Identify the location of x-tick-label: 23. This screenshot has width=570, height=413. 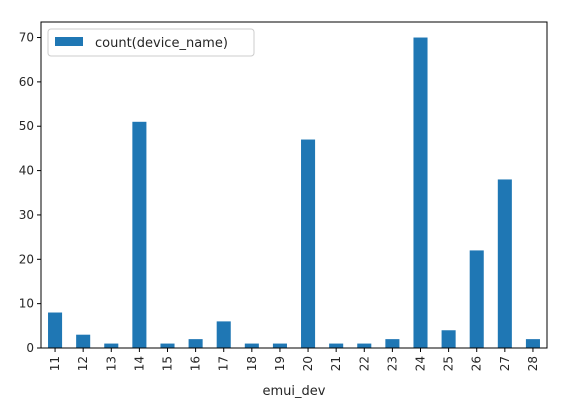
(392, 363).